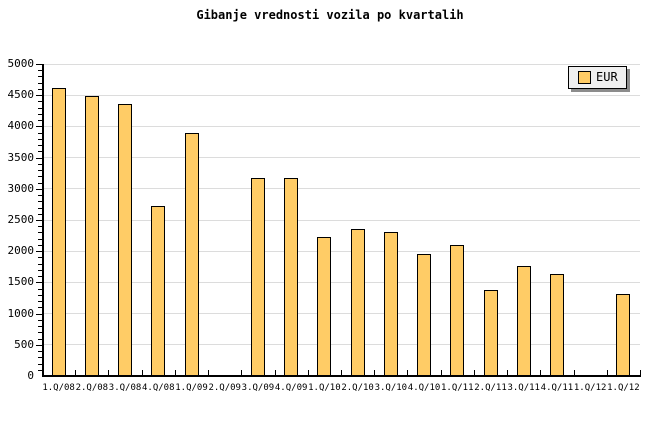 Image resolution: width=660 pixels, height=440 pixels. What do you see at coordinates (92, 236) in the screenshot?
I see `bar-2.Q/08` at bounding box center [92, 236].